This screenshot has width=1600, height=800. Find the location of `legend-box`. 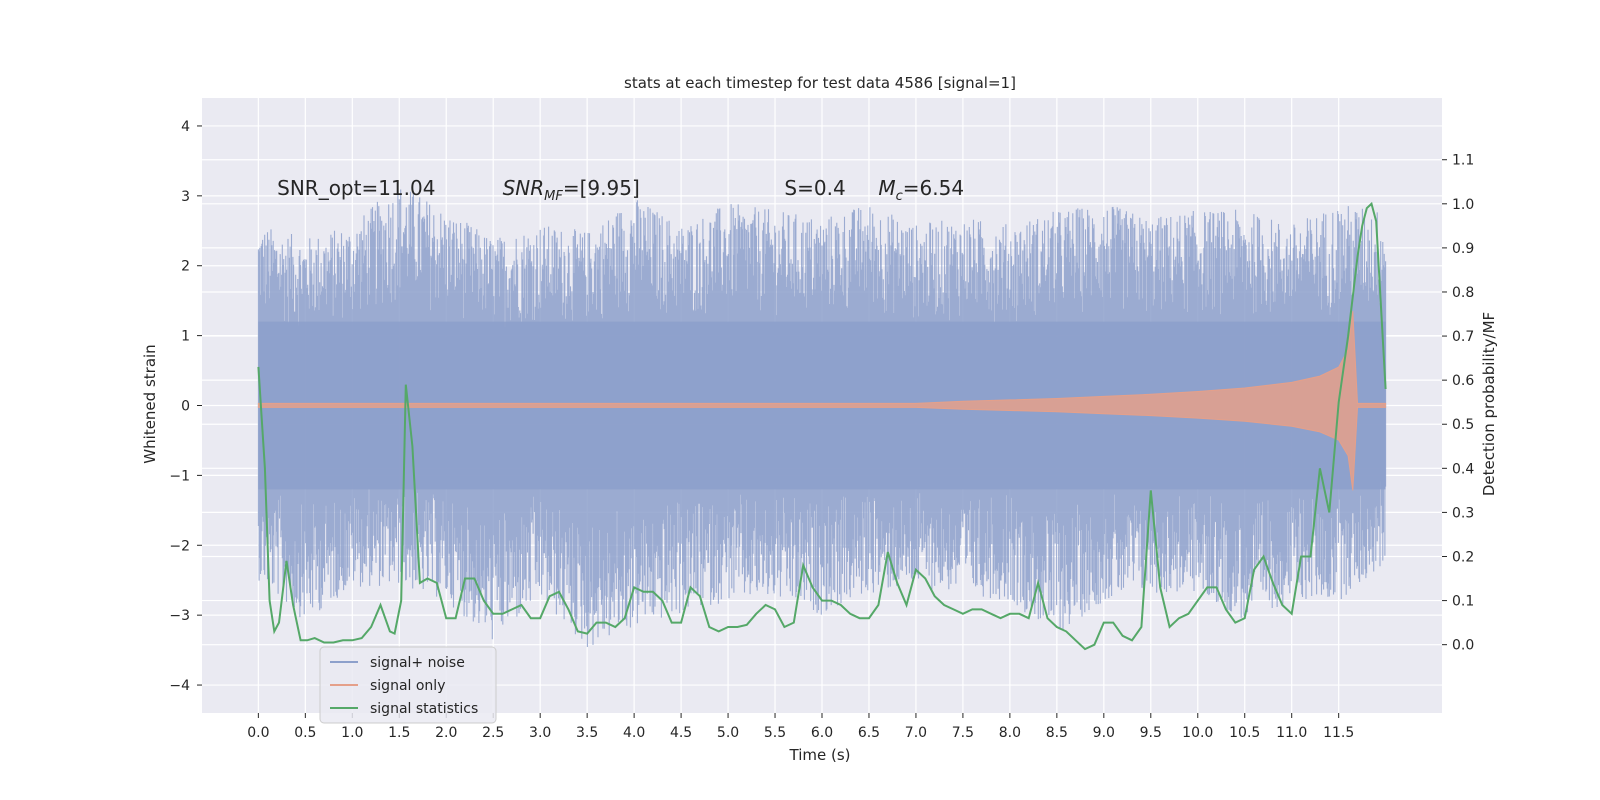

legend-box is located at coordinates (408, 685).